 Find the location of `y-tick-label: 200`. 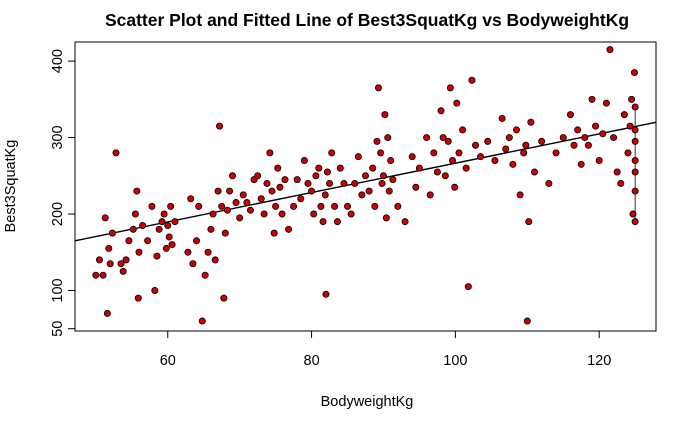

y-tick-label: 200 is located at coordinates (58, 214).